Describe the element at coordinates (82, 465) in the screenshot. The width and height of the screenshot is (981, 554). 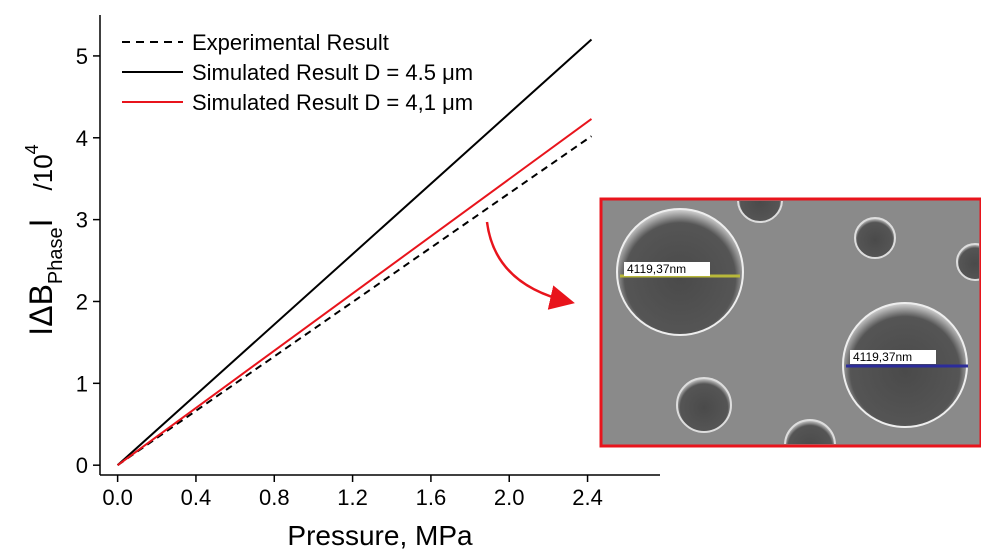
I see `y-tick-label: 0` at that location.